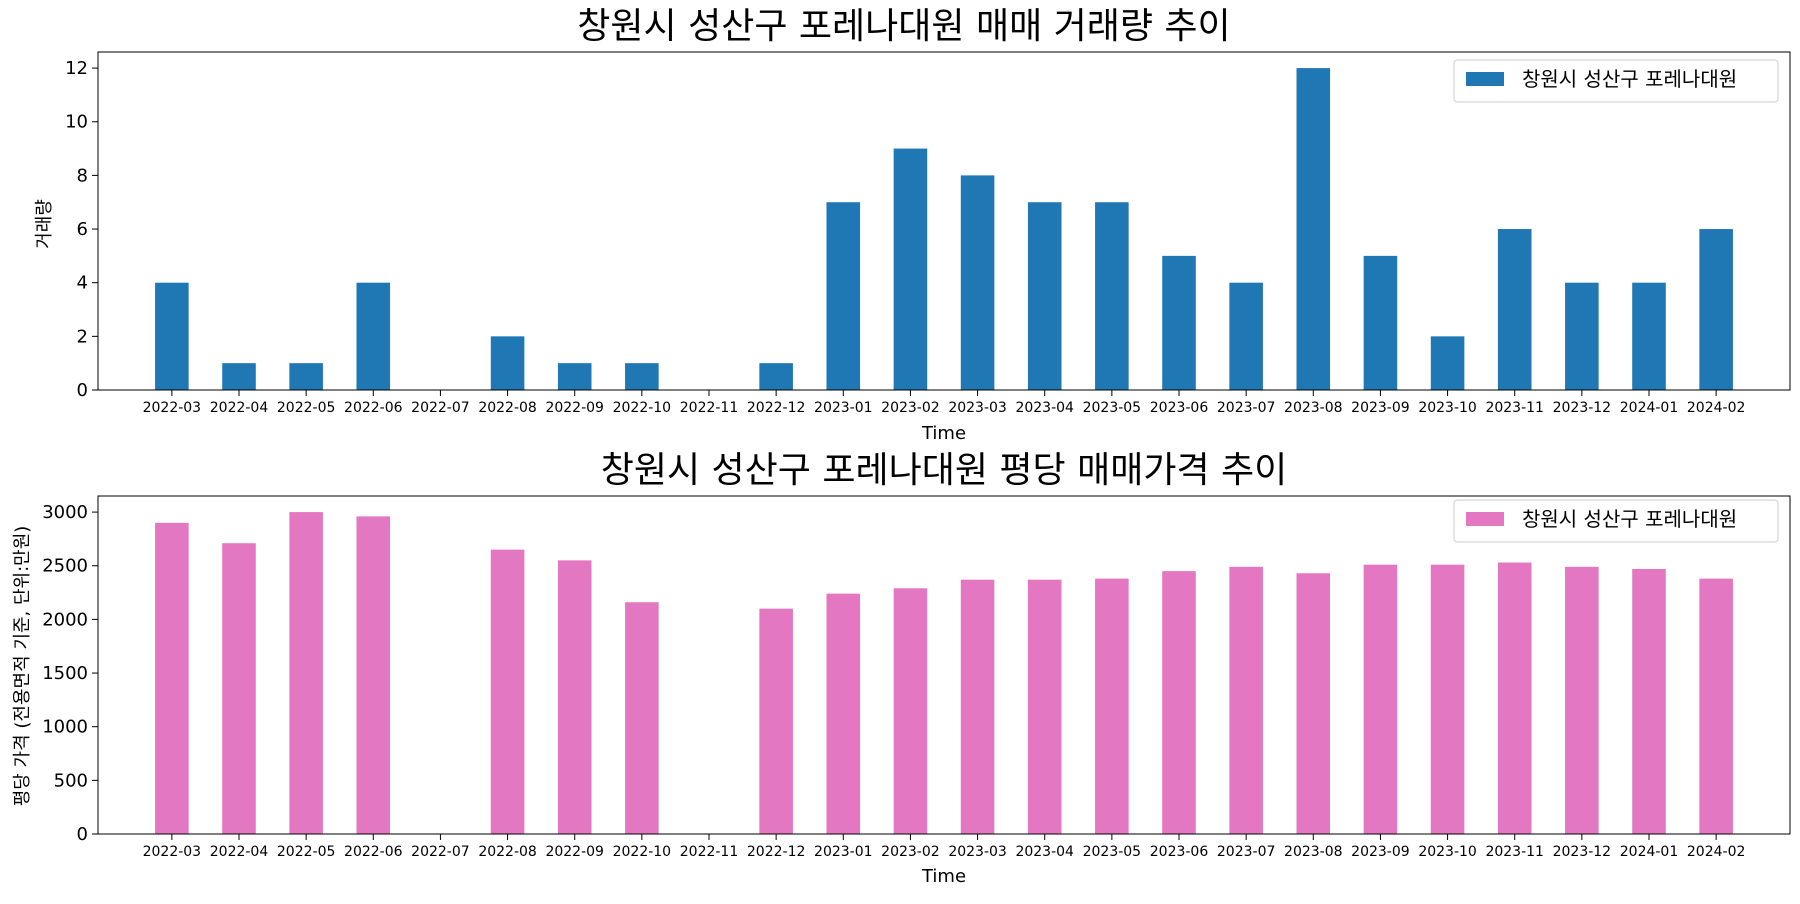 The width and height of the screenshot is (1800, 904). I want to click on x-tick-label: 2023-06, so click(1179, 408).